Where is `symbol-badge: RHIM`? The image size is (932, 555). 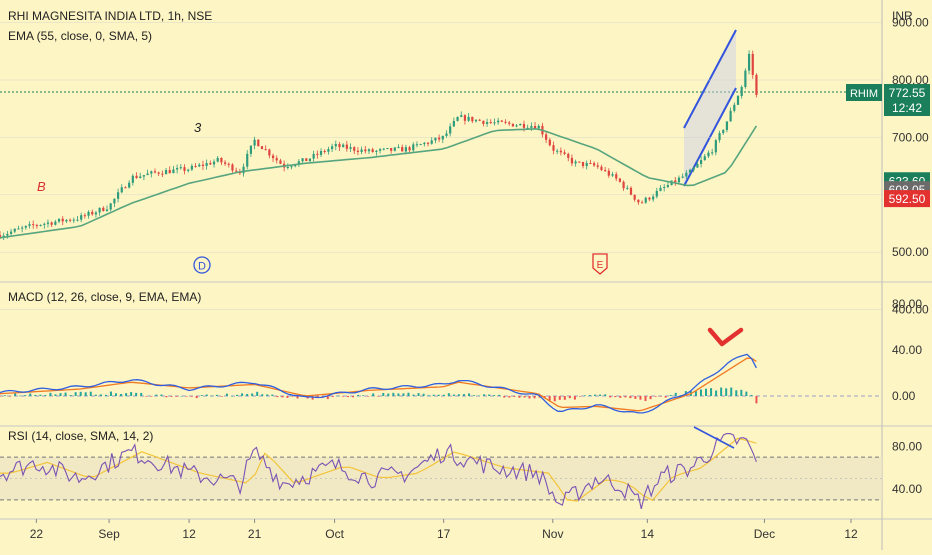 symbol-badge: RHIM is located at coordinates (864, 92).